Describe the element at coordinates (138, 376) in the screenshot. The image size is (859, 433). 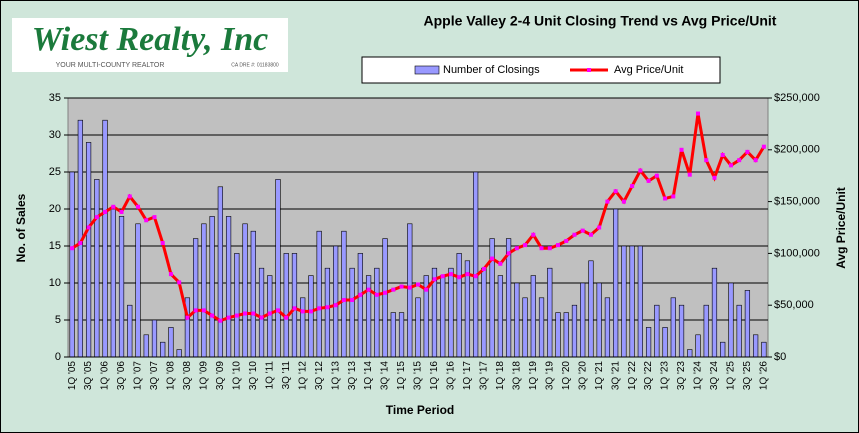
I see `x-tick-label: 1Q '07` at that location.